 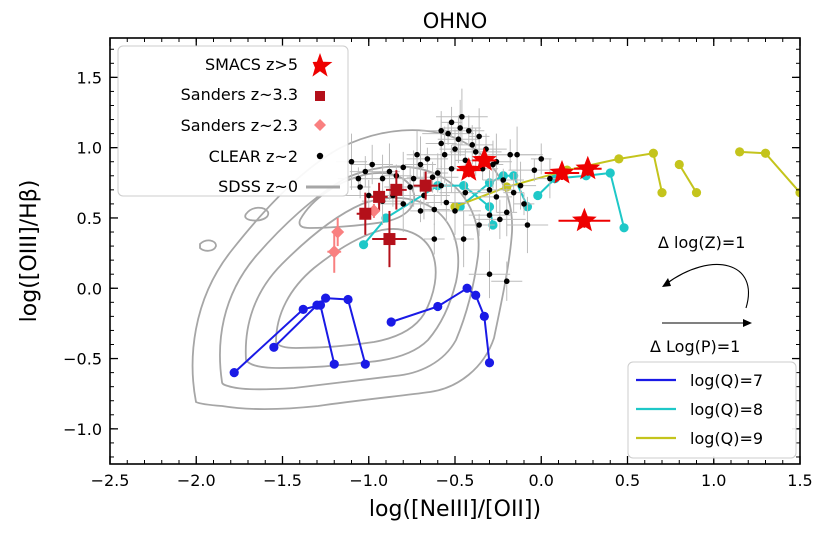 I want to click on sanders-23-point, so click(x=334, y=252).